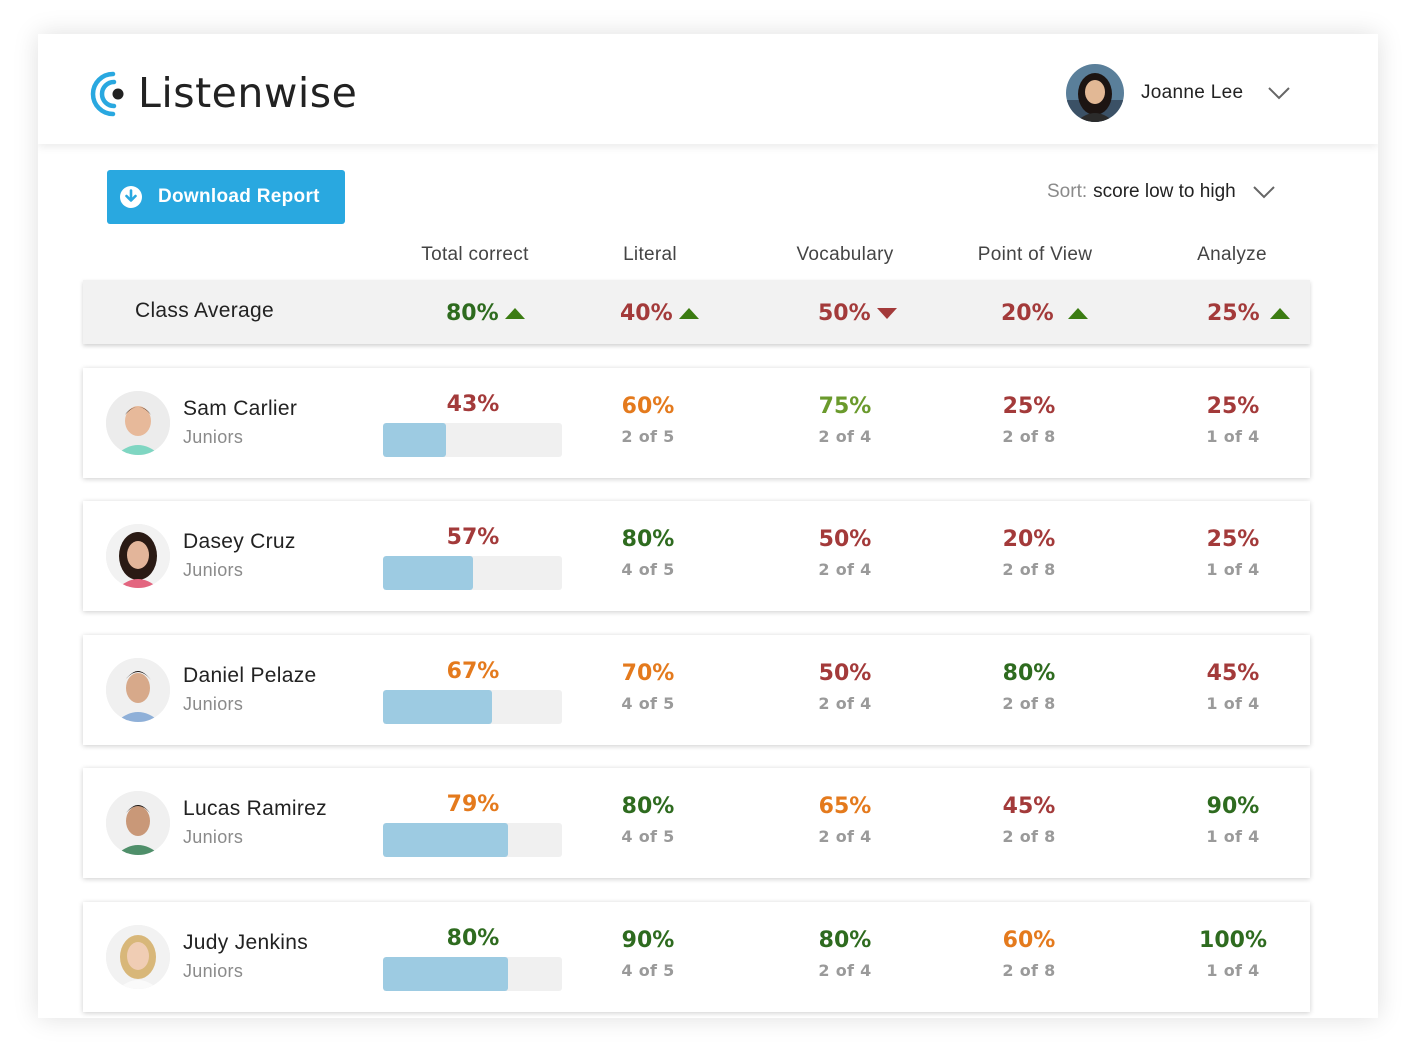  What do you see at coordinates (650, 254) in the screenshot?
I see `column-header-literal: Literal` at bounding box center [650, 254].